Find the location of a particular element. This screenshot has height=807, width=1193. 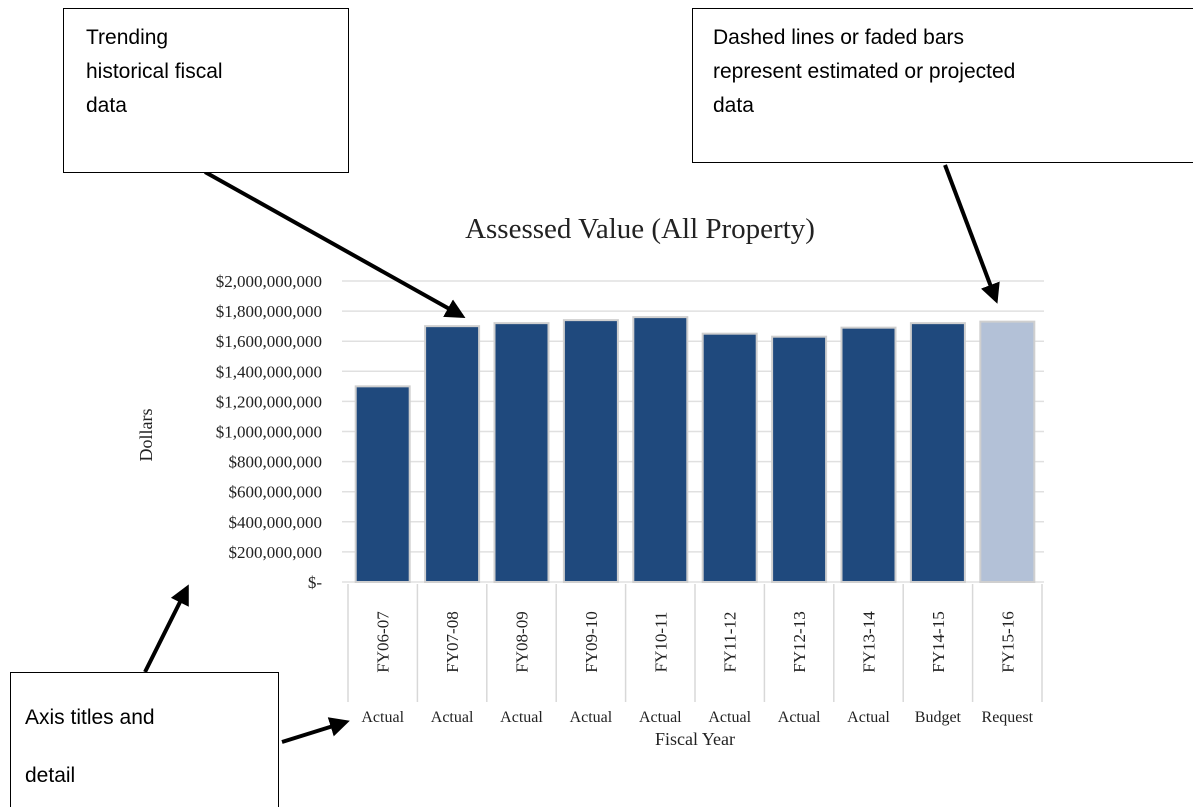

annotation-box: Trending historical fiscal data is located at coordinates (206, 90).